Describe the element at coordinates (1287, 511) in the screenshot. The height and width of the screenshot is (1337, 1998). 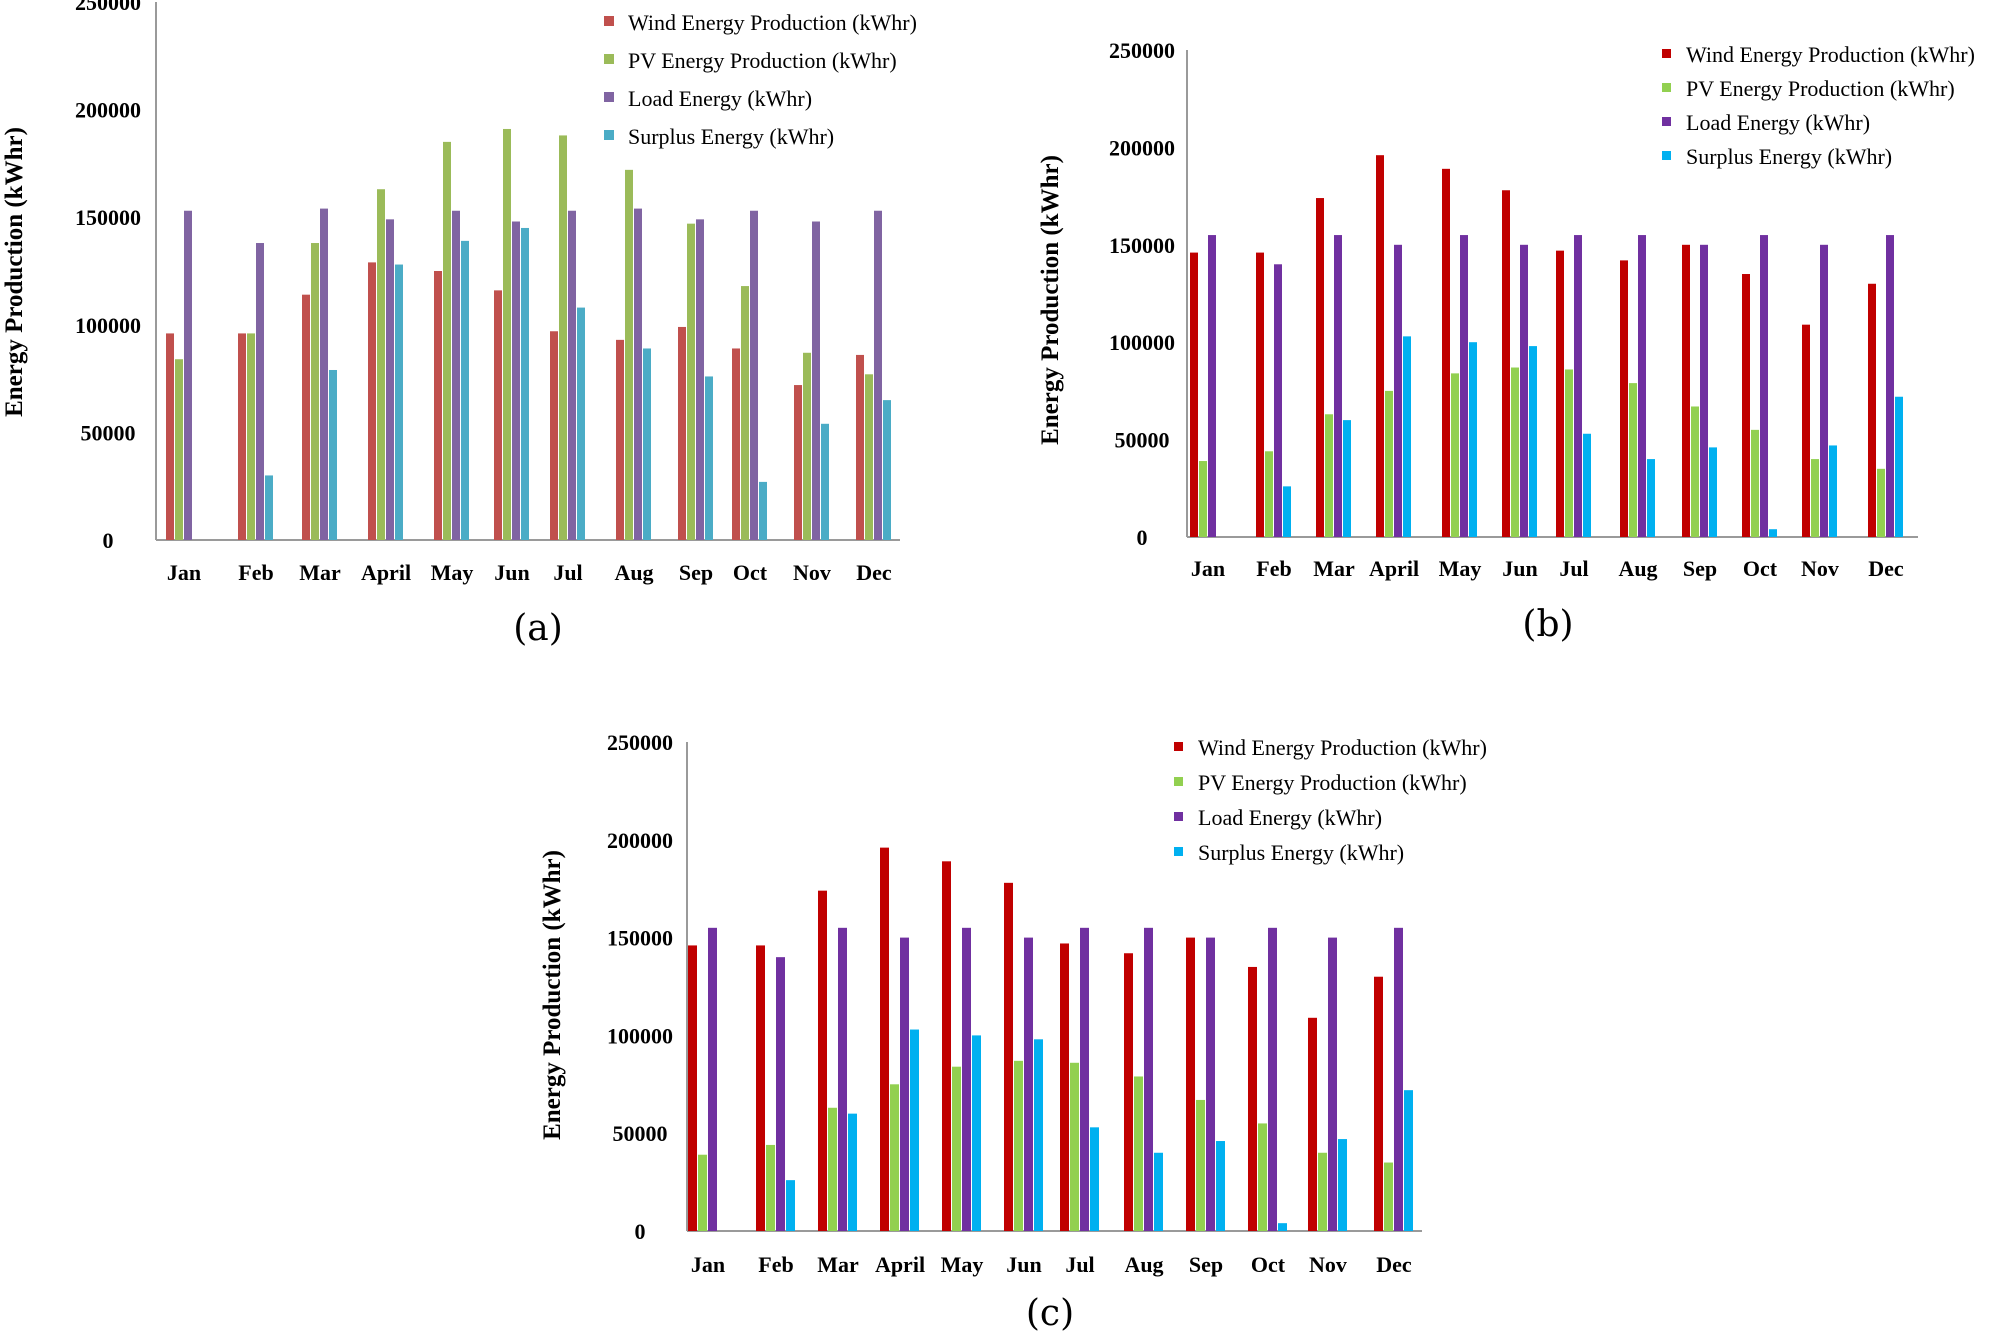
I see `bar-b-s3-Feb` at that location.